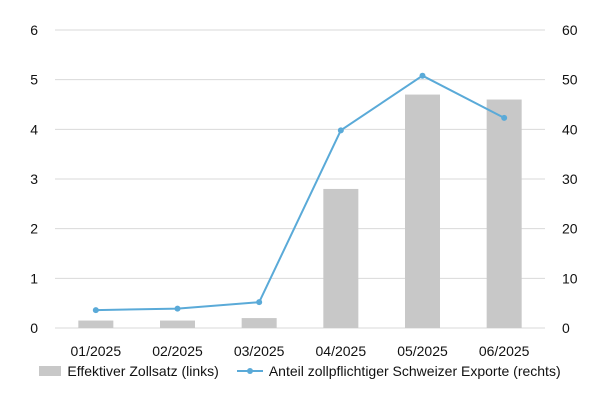  I want to click on x-tick-label: 01/2025, so click(96, 351).